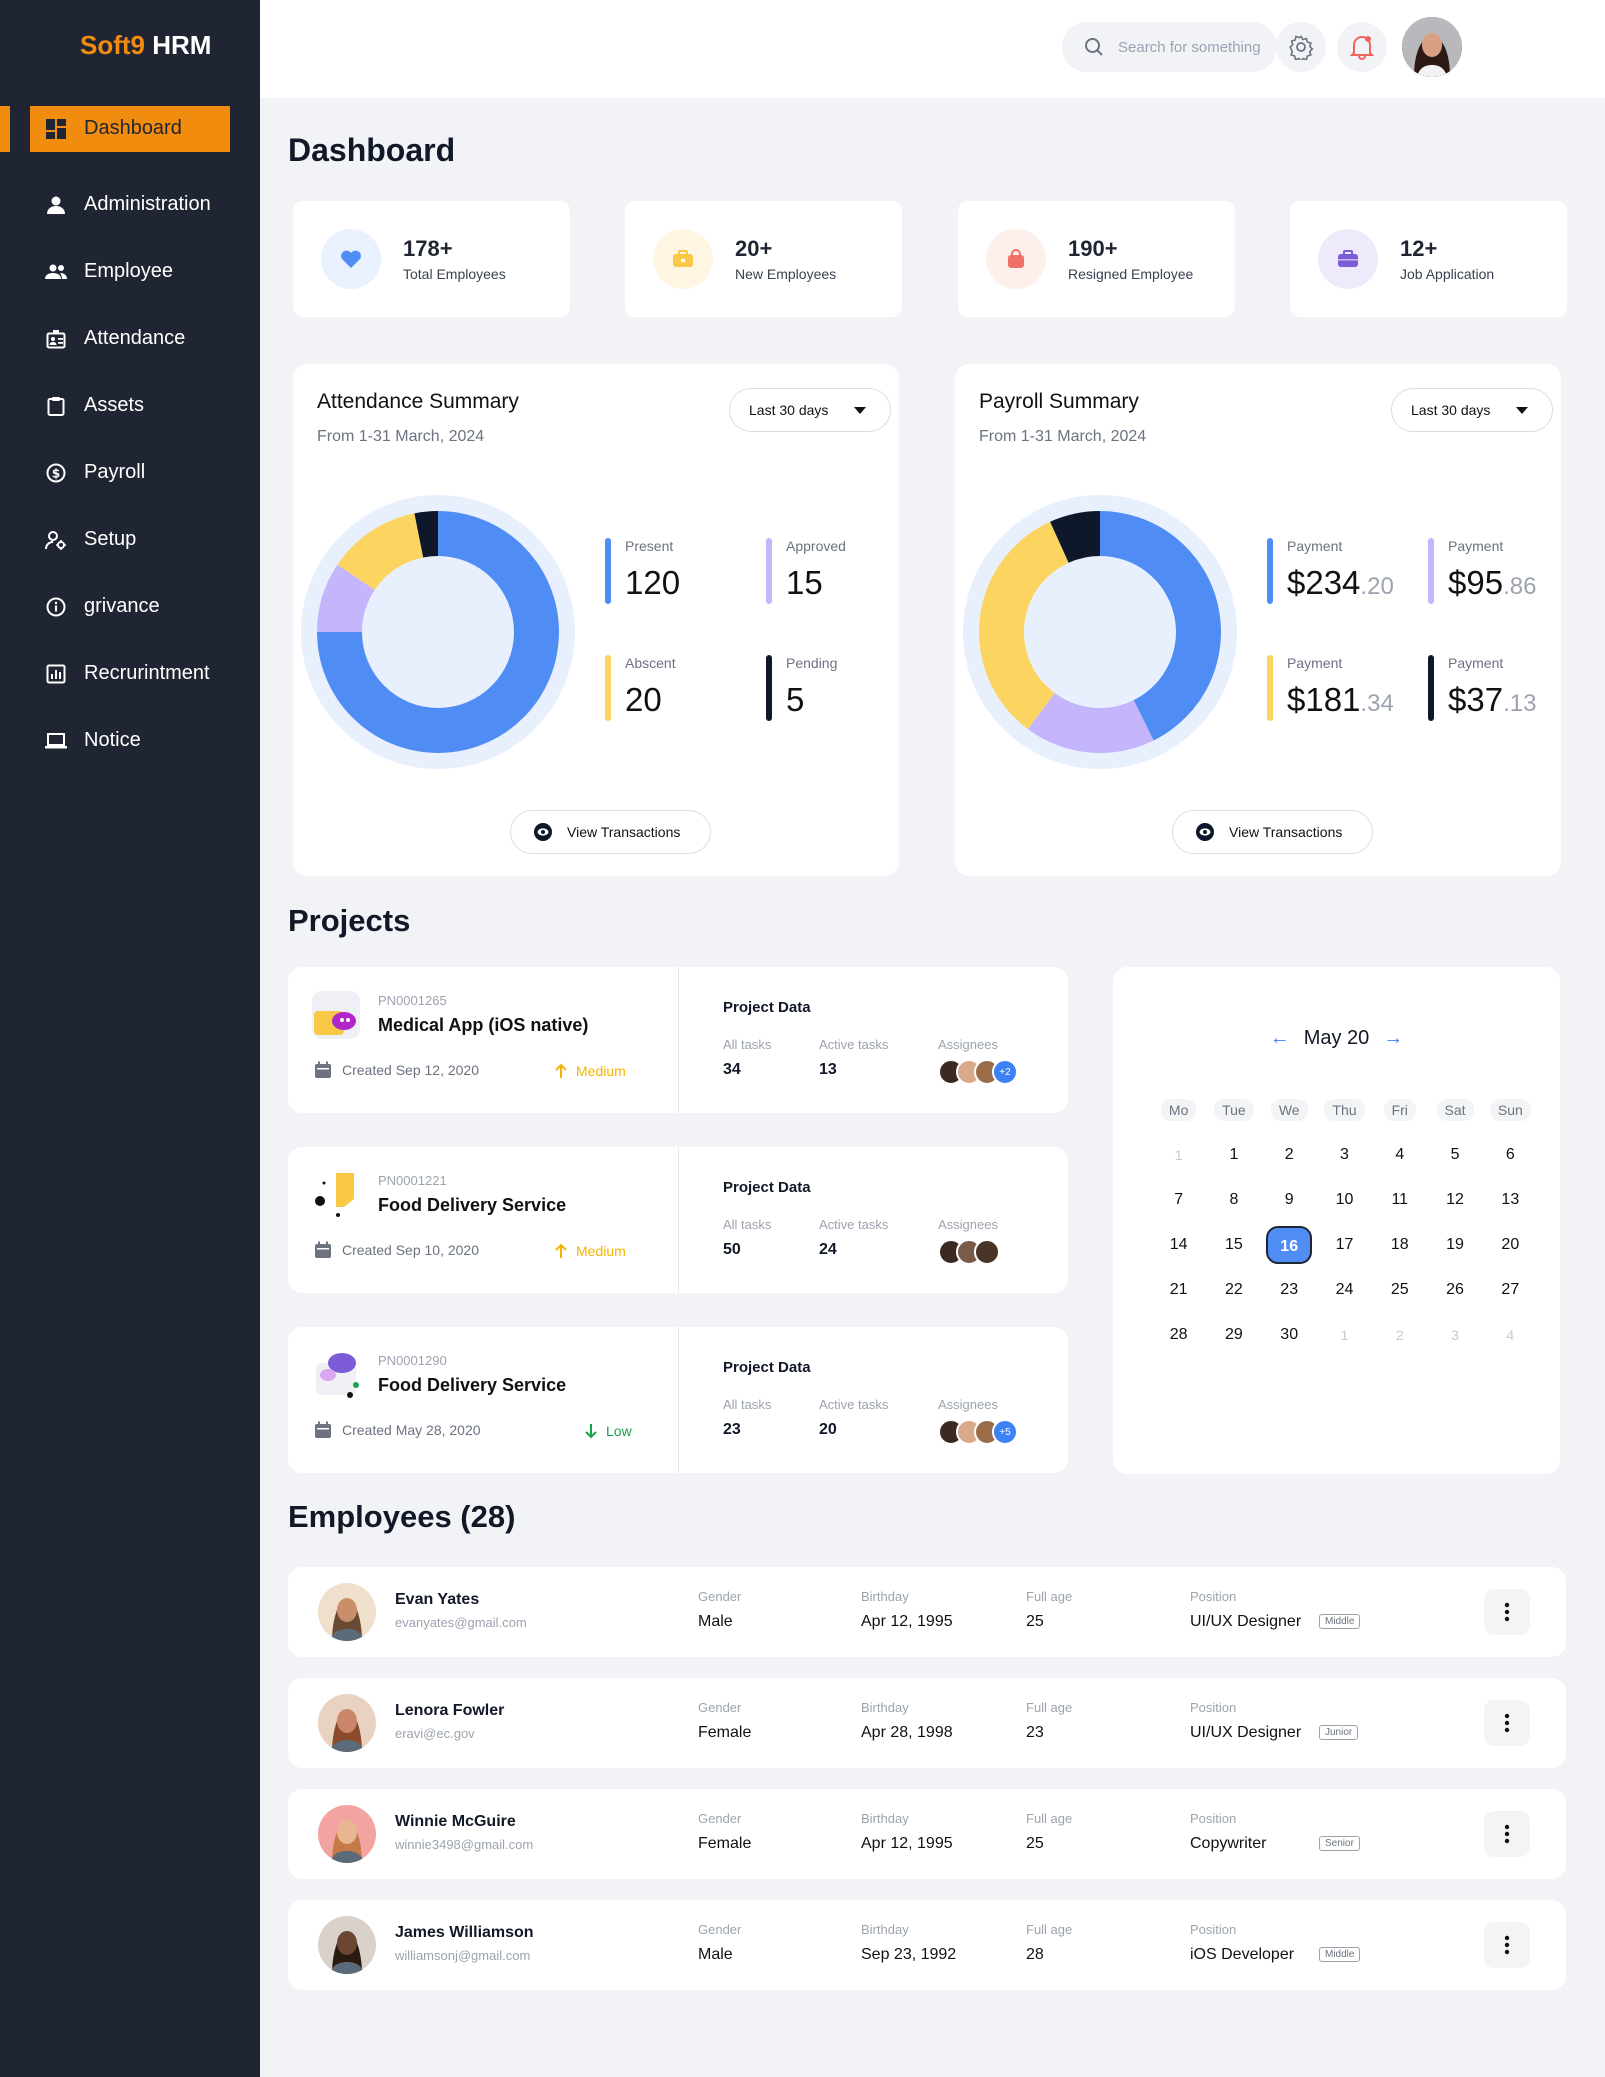 The height and width of the screenshot is (2077, 1605). I want to click on calendar-day: 24, so click(1344, 1289).